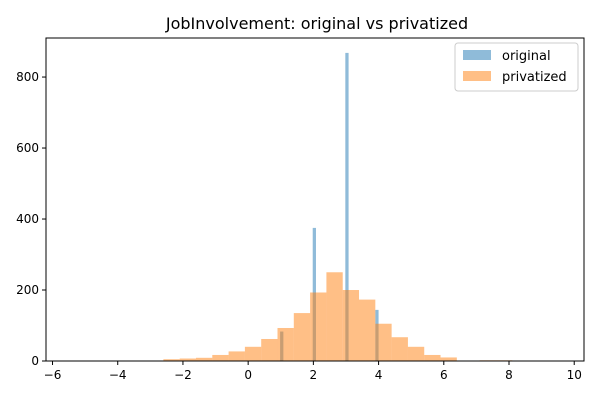 Image resolution: width=600 pixels, height=400 pixels. Describe the element at coordinates (477, 55) in the screenshot. I see `legend-swatch-original` at that location.